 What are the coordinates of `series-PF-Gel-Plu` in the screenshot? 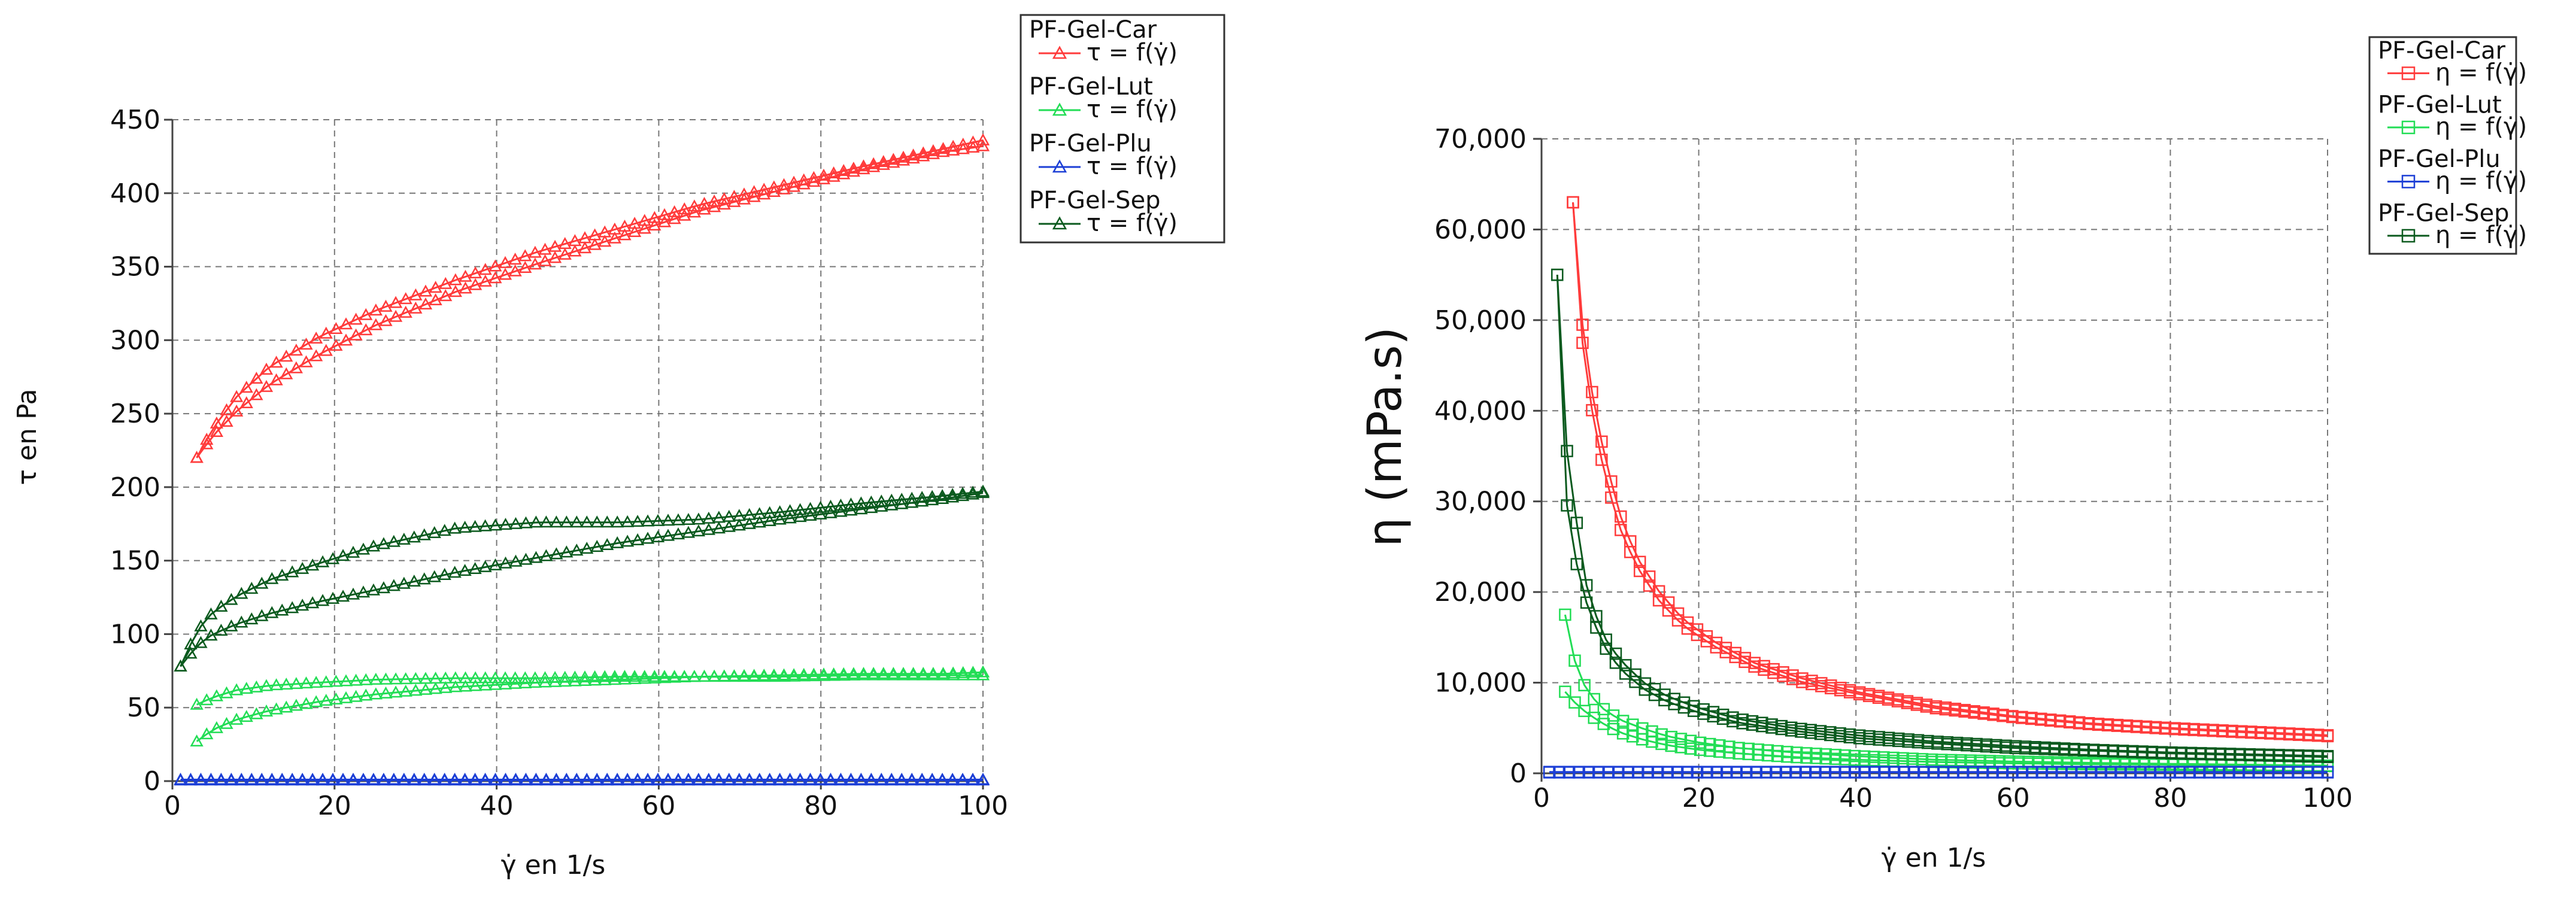 It's located at (1938, 773).